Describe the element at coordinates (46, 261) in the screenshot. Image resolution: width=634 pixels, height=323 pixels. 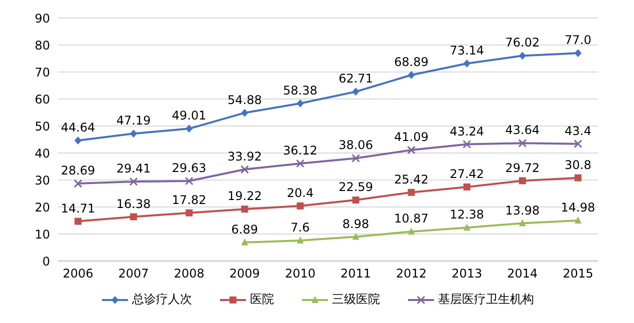
I see `y-tick-label: 0` at that location.